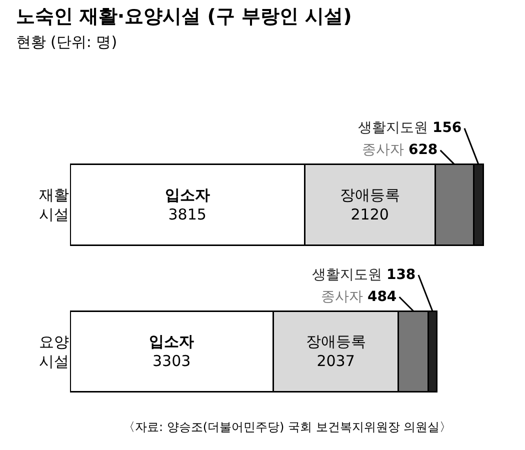  What do you see at coordinates (423, 150) in the screenshot?
I see `data-label: 628` at bounding box center [423, 150].